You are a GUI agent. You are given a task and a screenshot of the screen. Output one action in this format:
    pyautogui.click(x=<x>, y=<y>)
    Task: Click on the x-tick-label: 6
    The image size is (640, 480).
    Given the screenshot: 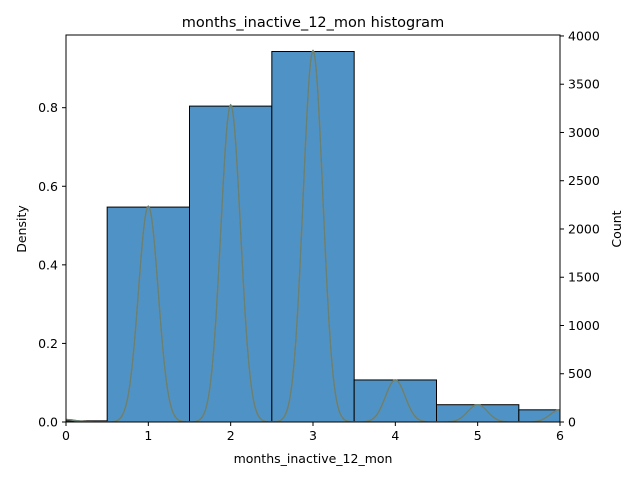 What is the action you would take?
    pyautogui.click(x=560, y=435)
    